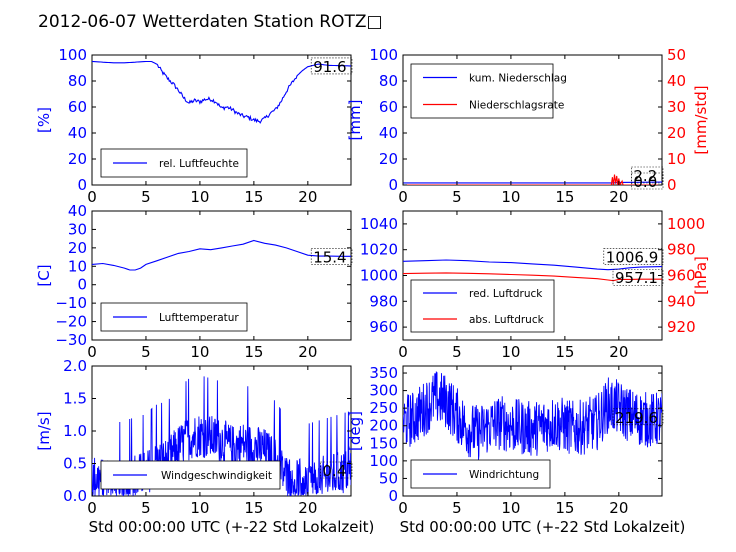 The height and width of the screenshot is (552, 736). What do you see at coordinates (71, 322) in the screenshot?
I see `y-tick-label: −20` at bounding box center [71, 322].